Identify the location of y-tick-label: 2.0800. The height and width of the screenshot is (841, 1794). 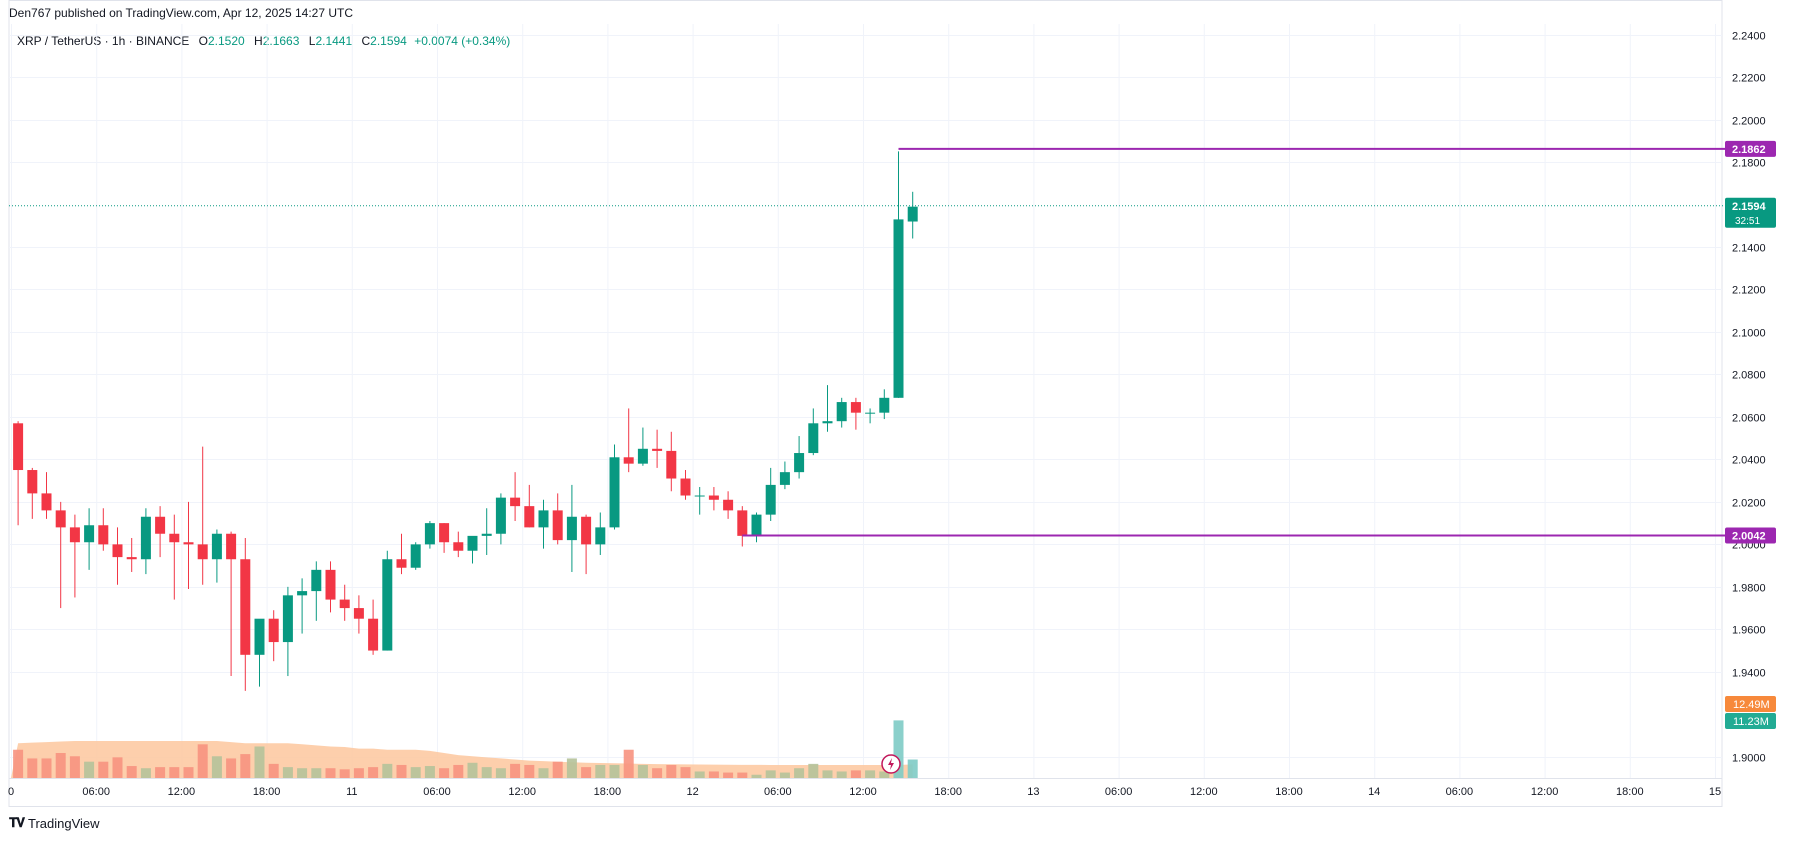
(1749, 376).